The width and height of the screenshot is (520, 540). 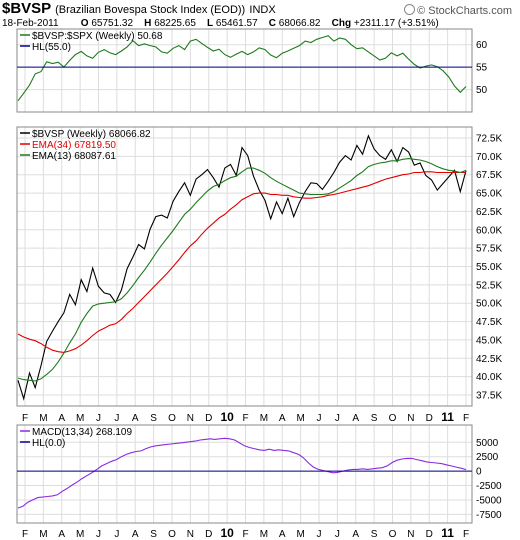 I want to click on macd-x-tick-label: 11, so click(x=447, y=533).